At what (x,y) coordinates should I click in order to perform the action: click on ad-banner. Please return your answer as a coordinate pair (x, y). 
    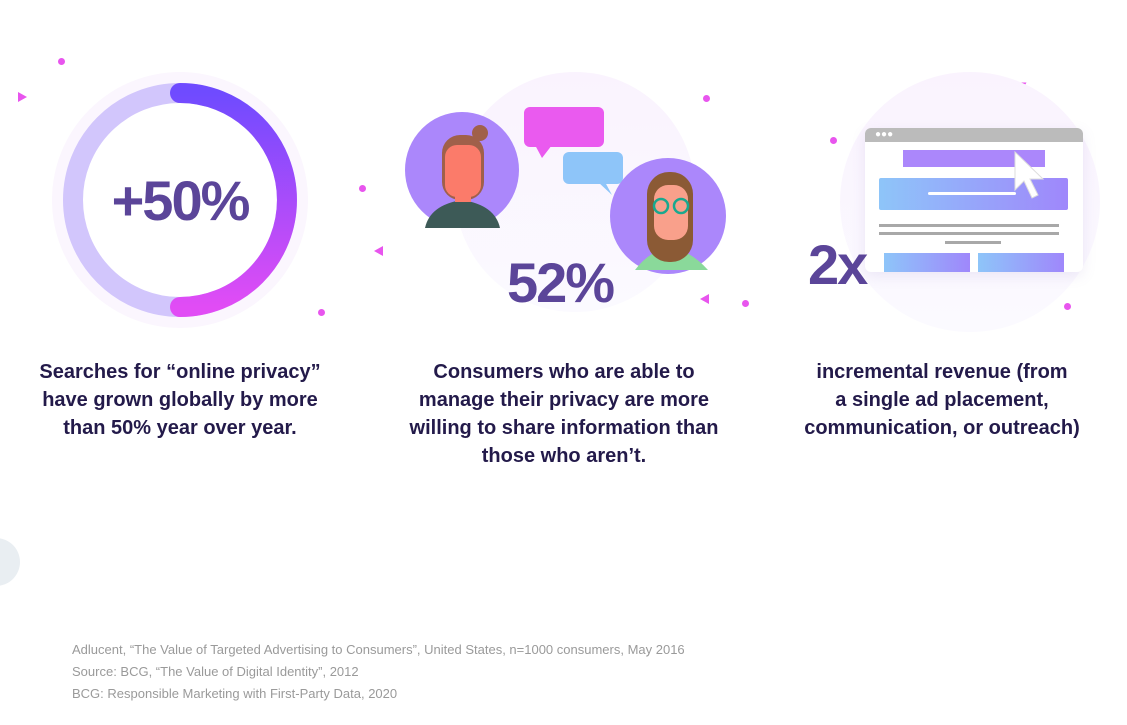
    Looking at the image, I should click on (974, 158).